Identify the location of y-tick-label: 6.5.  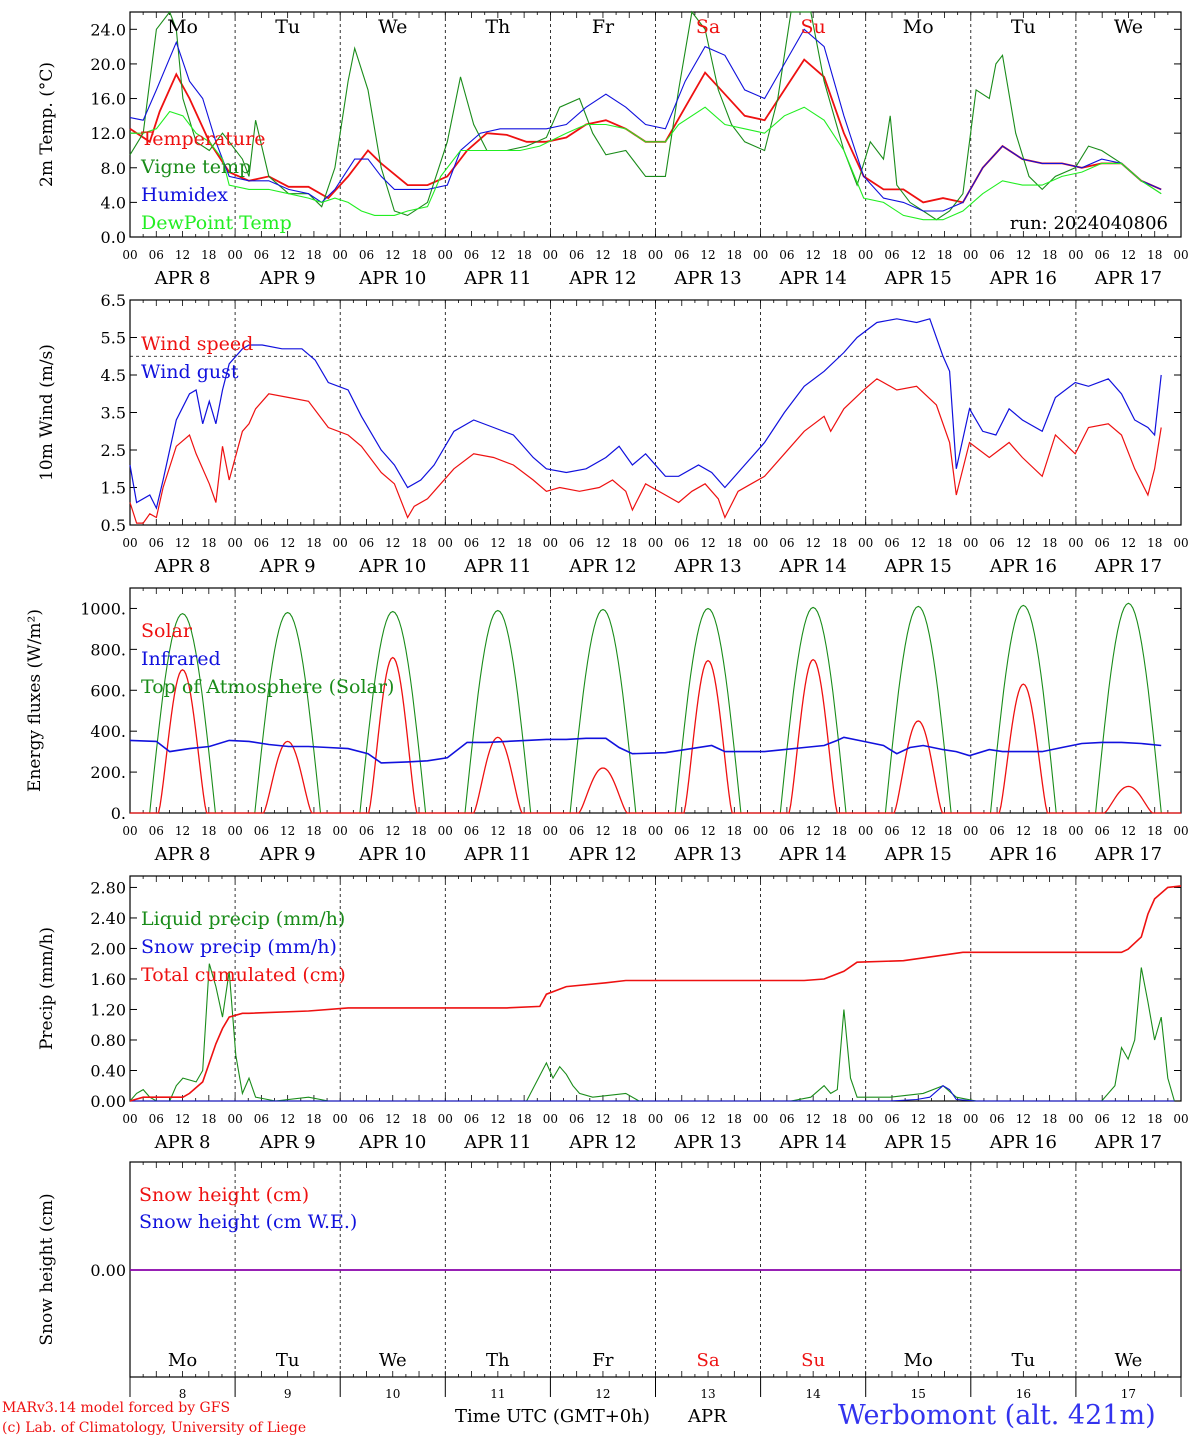
(113, 300).